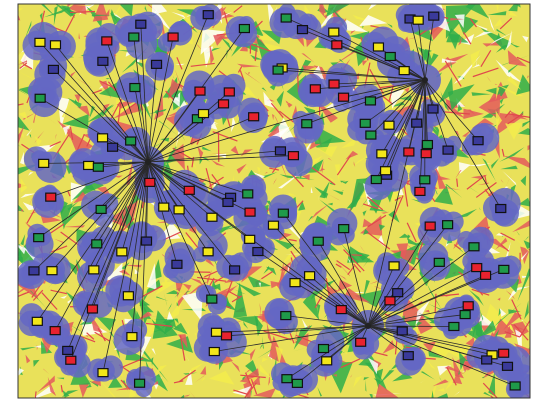 The height and width of the screenshot is (402, 544). What do you see at coordinates (50, 74) in the screenshot?
I see `coverage-blob` at bounding box center [50, 74].